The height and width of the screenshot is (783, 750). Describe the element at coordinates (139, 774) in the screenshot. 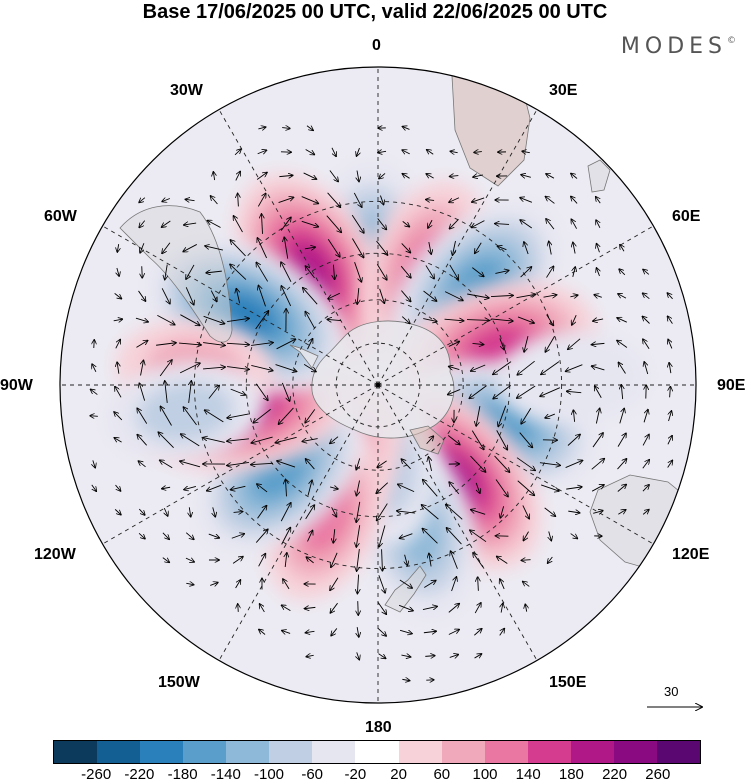

I see `colorbar-tick-label: -220` at that location.